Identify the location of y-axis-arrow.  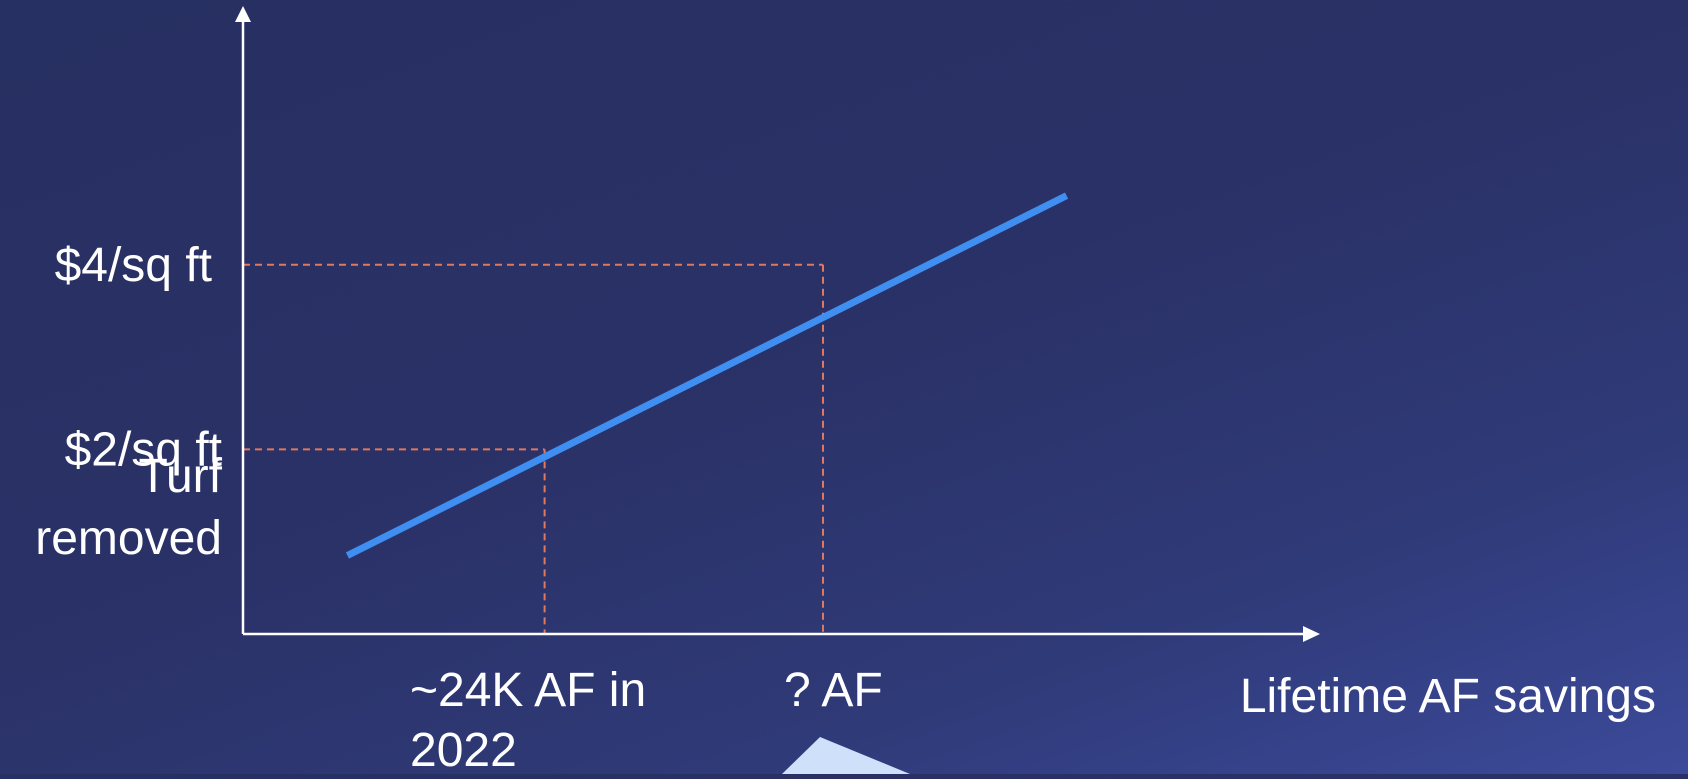
(243, 14).